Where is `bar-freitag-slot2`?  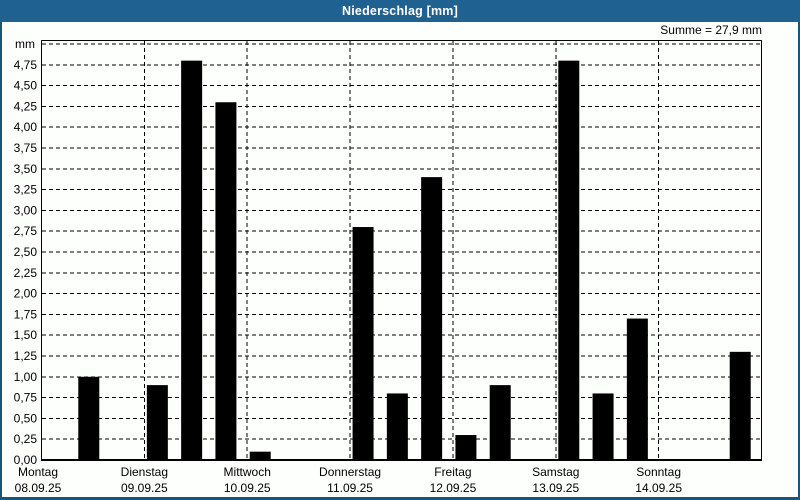
bar-freitag-slot2 is located at coordinates (500, 422).